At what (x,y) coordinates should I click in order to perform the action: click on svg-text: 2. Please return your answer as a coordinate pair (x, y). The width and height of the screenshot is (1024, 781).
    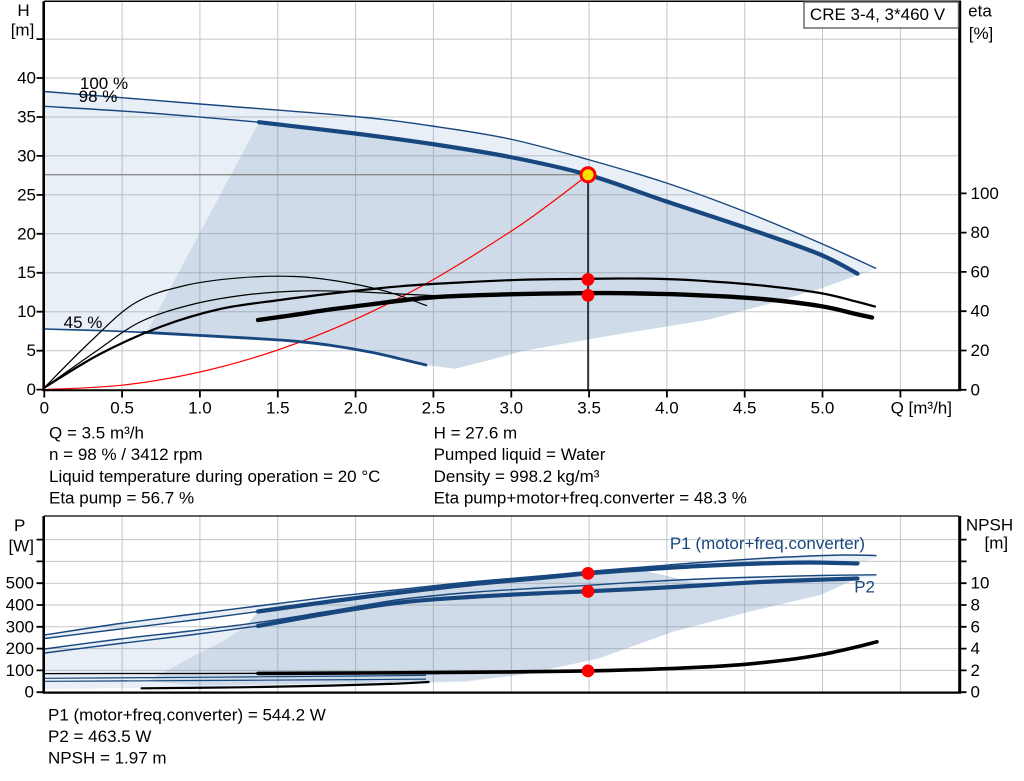
    Looking at the image, I should click on (975, 670).